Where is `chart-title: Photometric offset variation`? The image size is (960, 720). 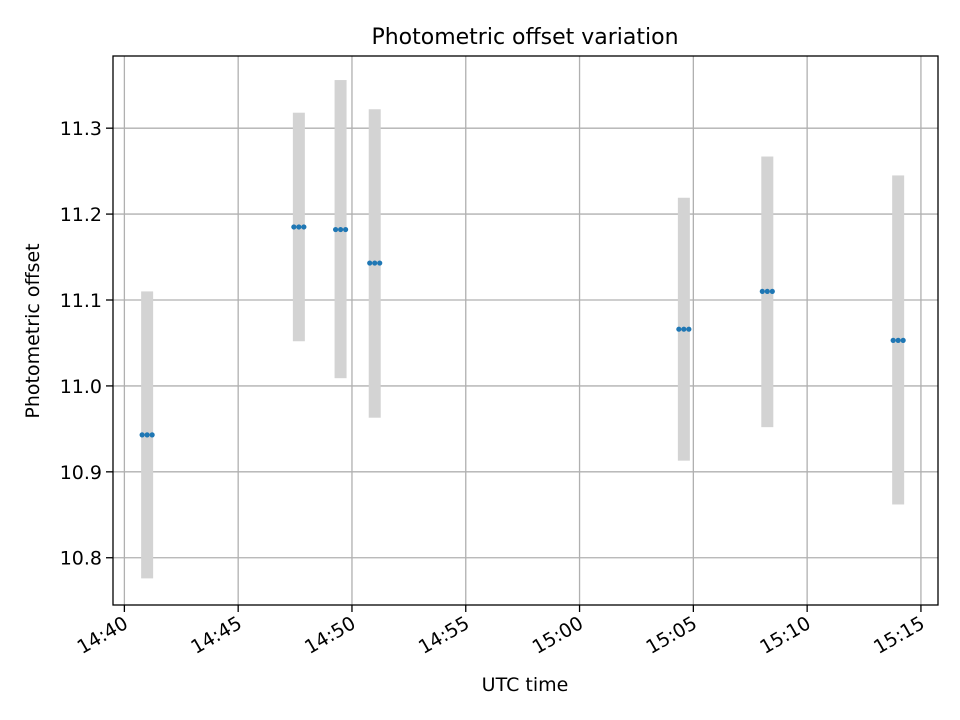 chart-title: Photometric offset variation is located at coordinates (524, 37).